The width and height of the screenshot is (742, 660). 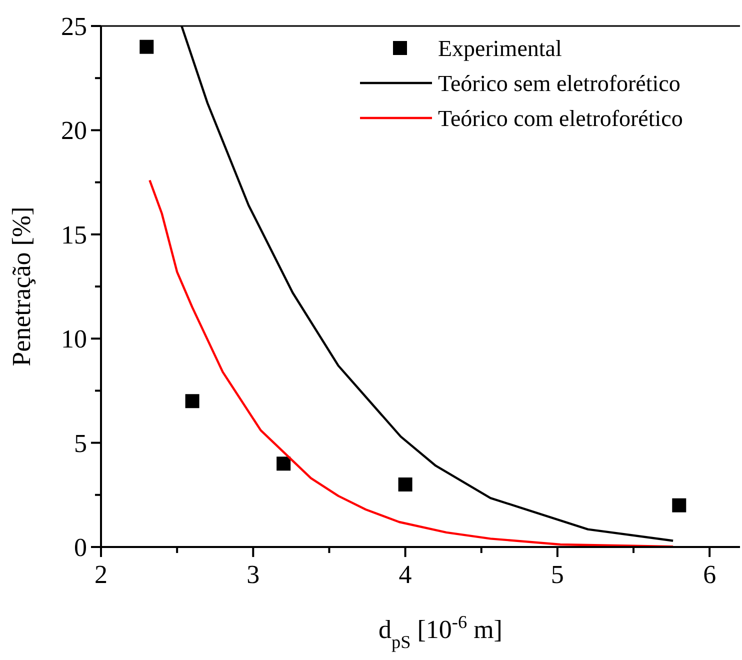 What do you see at coordinates (74, 339) in the screenshot?
I see `y-tick-label: 10` at bounding box center [74, 339].